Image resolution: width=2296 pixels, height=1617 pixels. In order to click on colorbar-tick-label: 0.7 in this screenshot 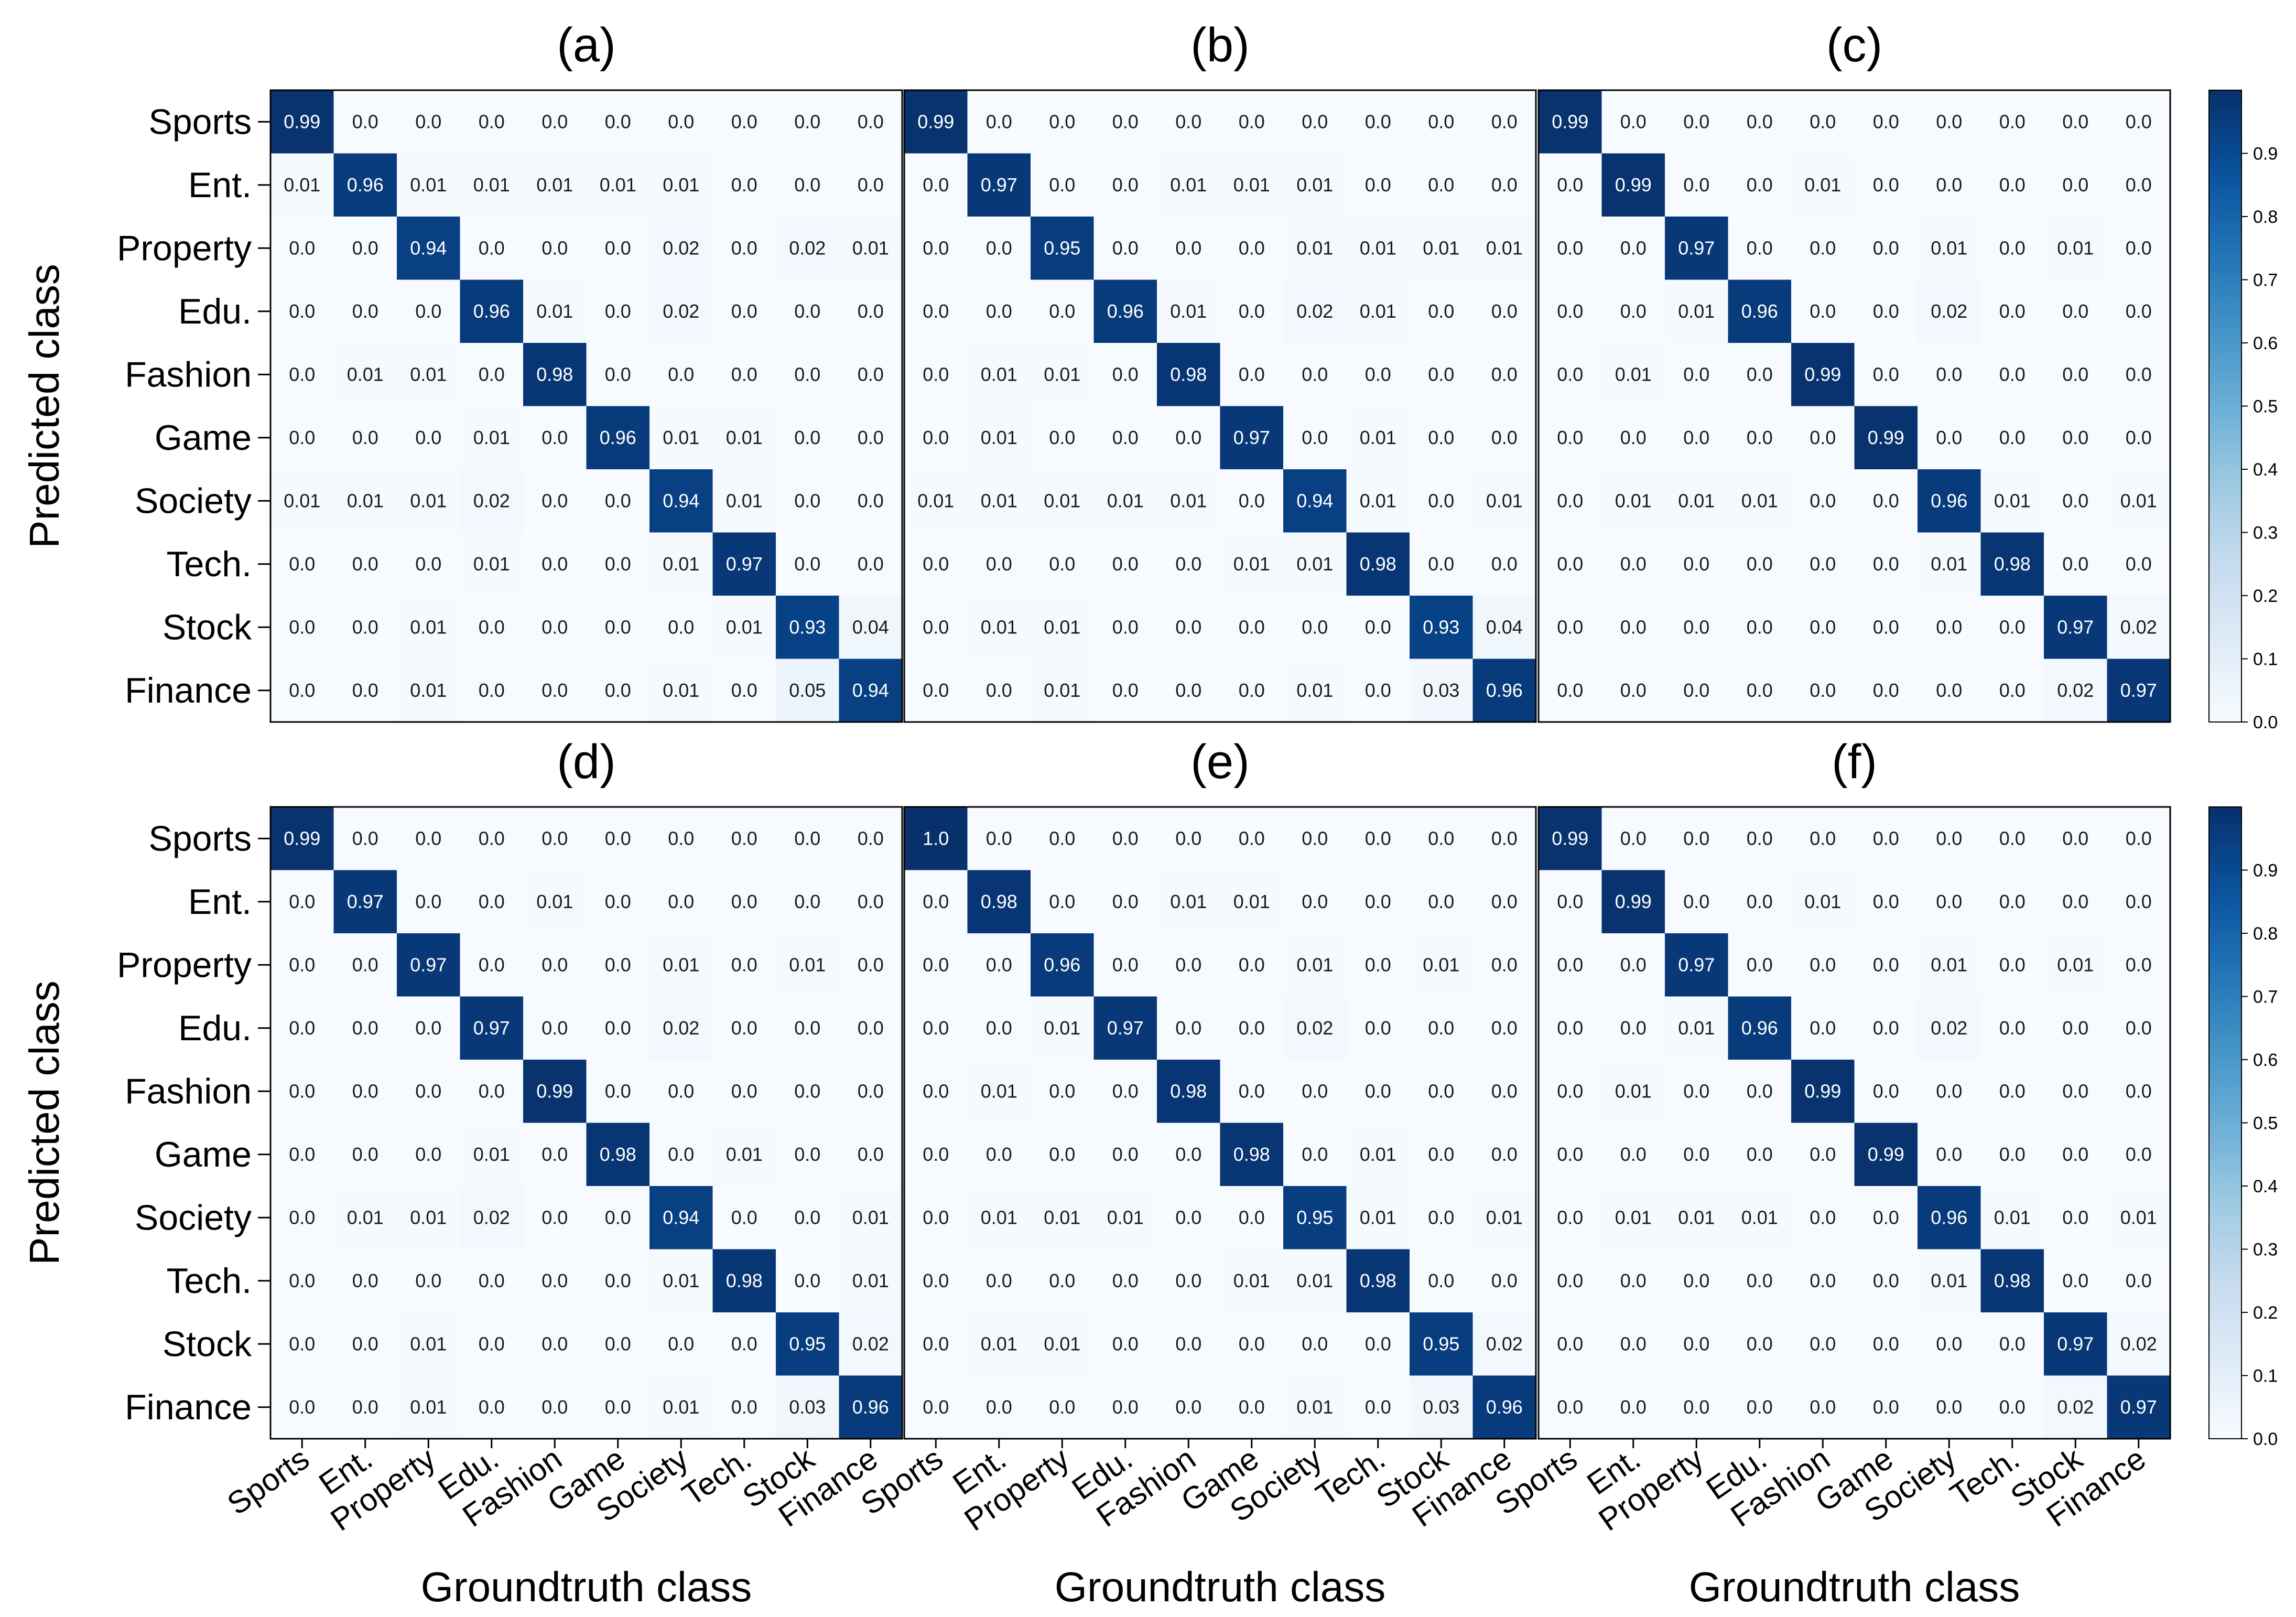, I will do `click(2265, 280)`.